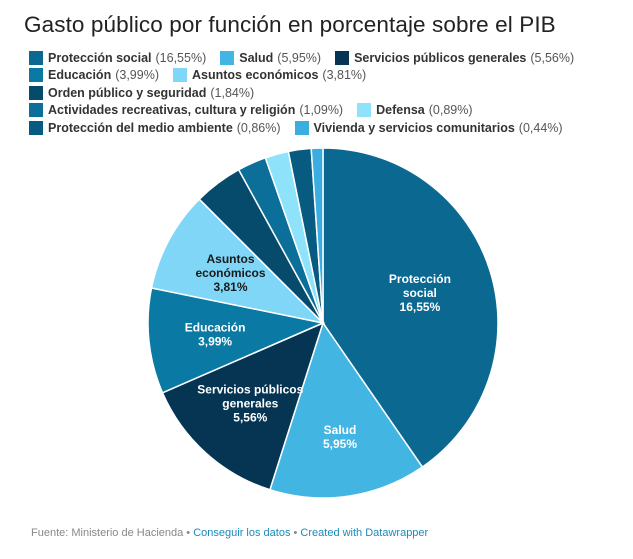 Image resolution: width=633 pixels, height=559 pixels. What do you see at coordinates (230, 273) in the screenshot?
I see `slice-label: económicos` at bounding box center [230, 273].